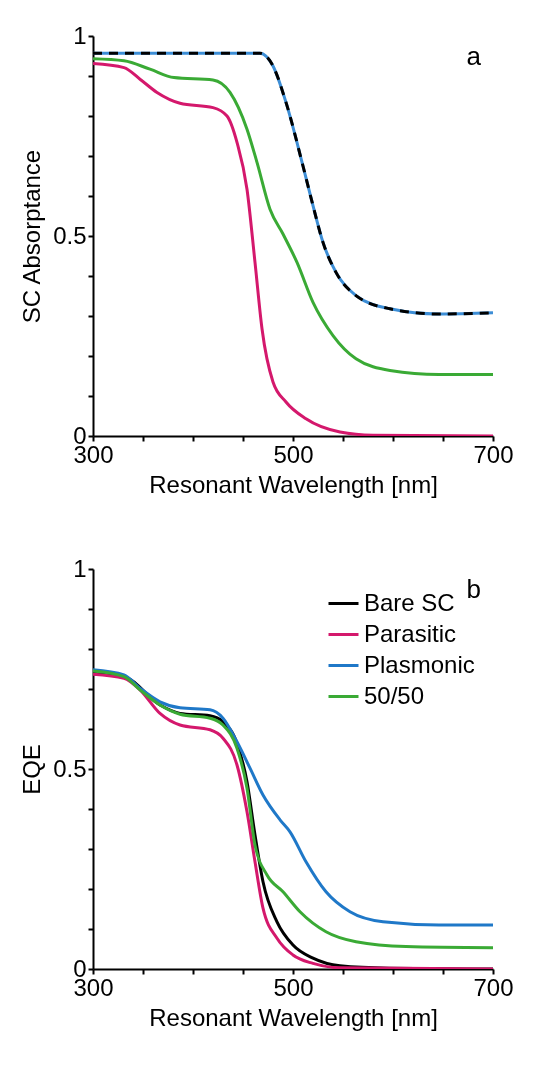  What do you see at coordinates (474, 56) in the screenshot?
I see `annotation: a` at bounding box center [474, 56].